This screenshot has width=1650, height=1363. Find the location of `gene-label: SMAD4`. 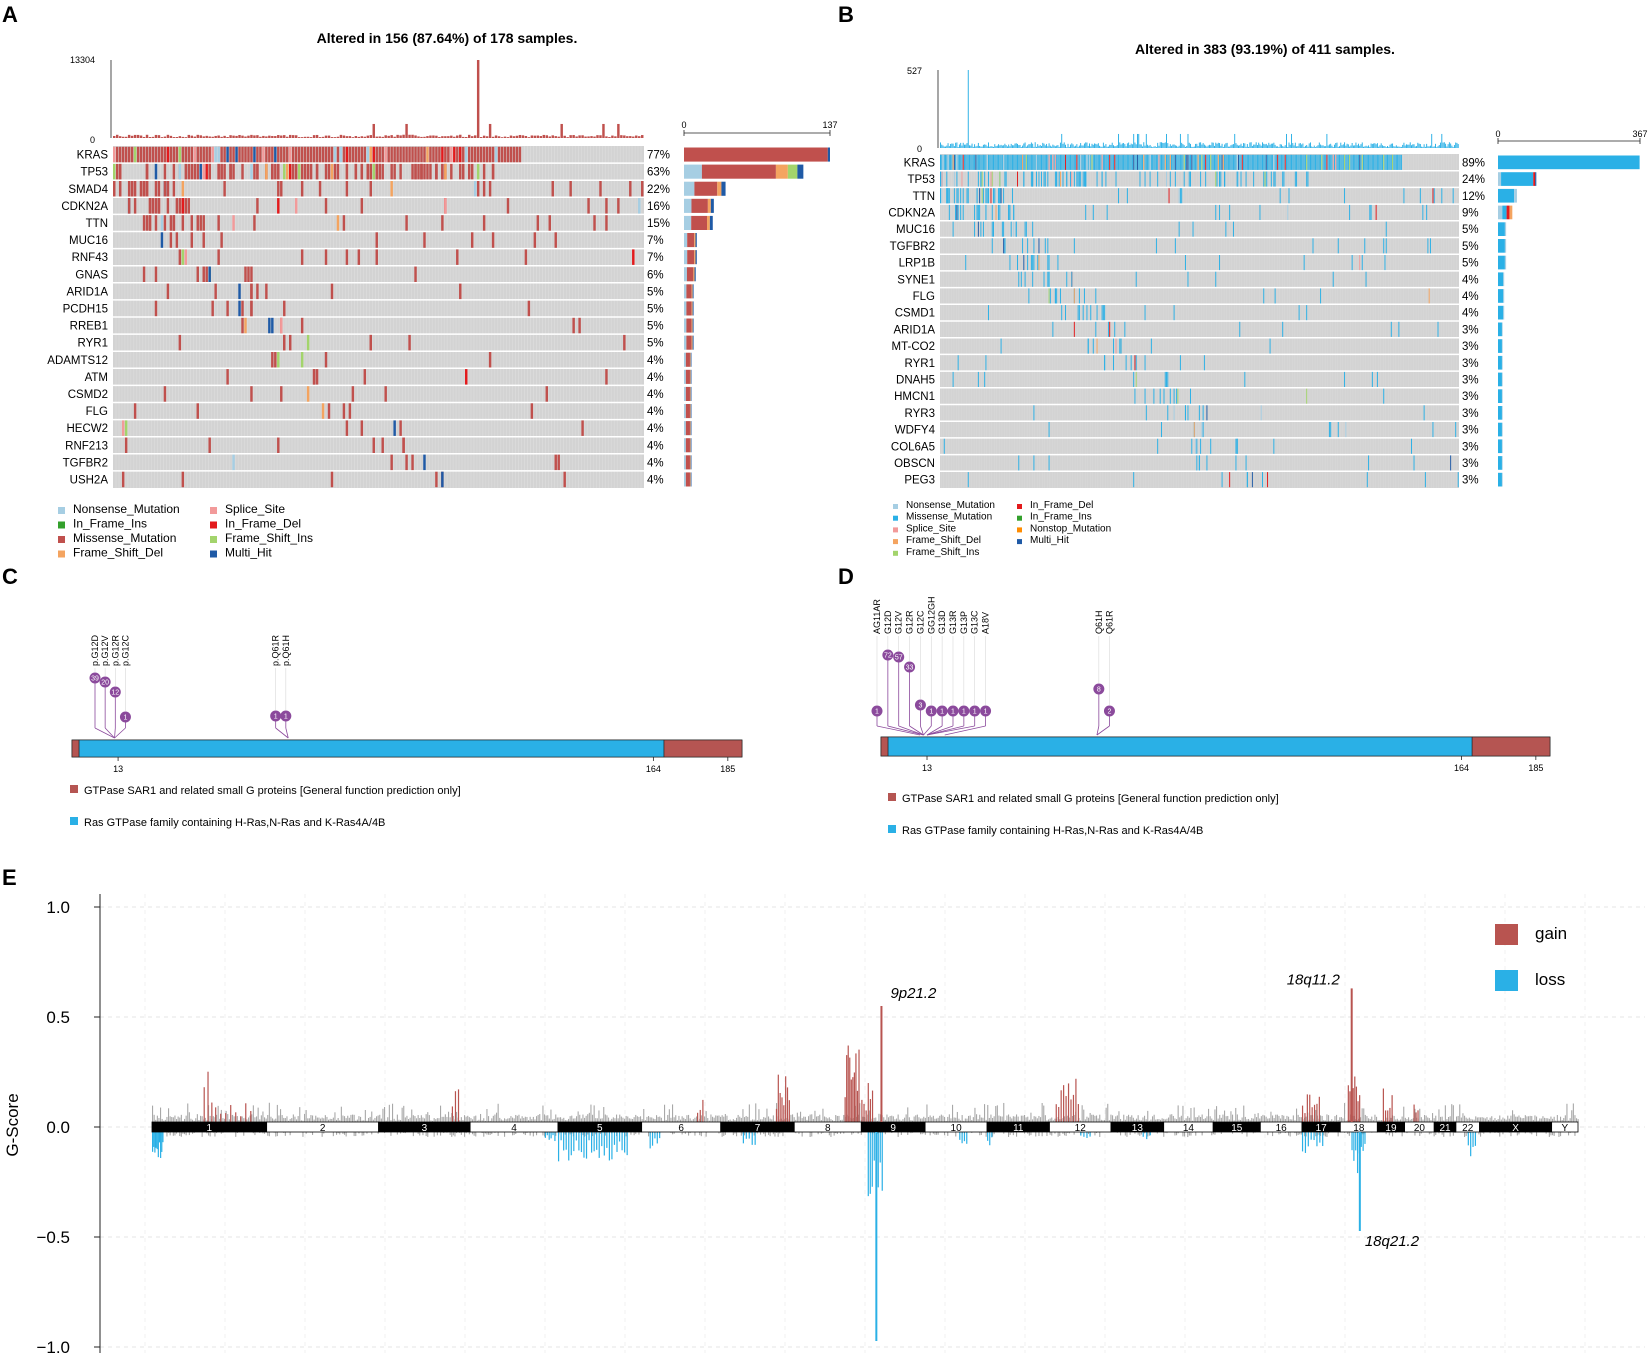

gene-label: SMAD4 is located at coordinates (88, 190).